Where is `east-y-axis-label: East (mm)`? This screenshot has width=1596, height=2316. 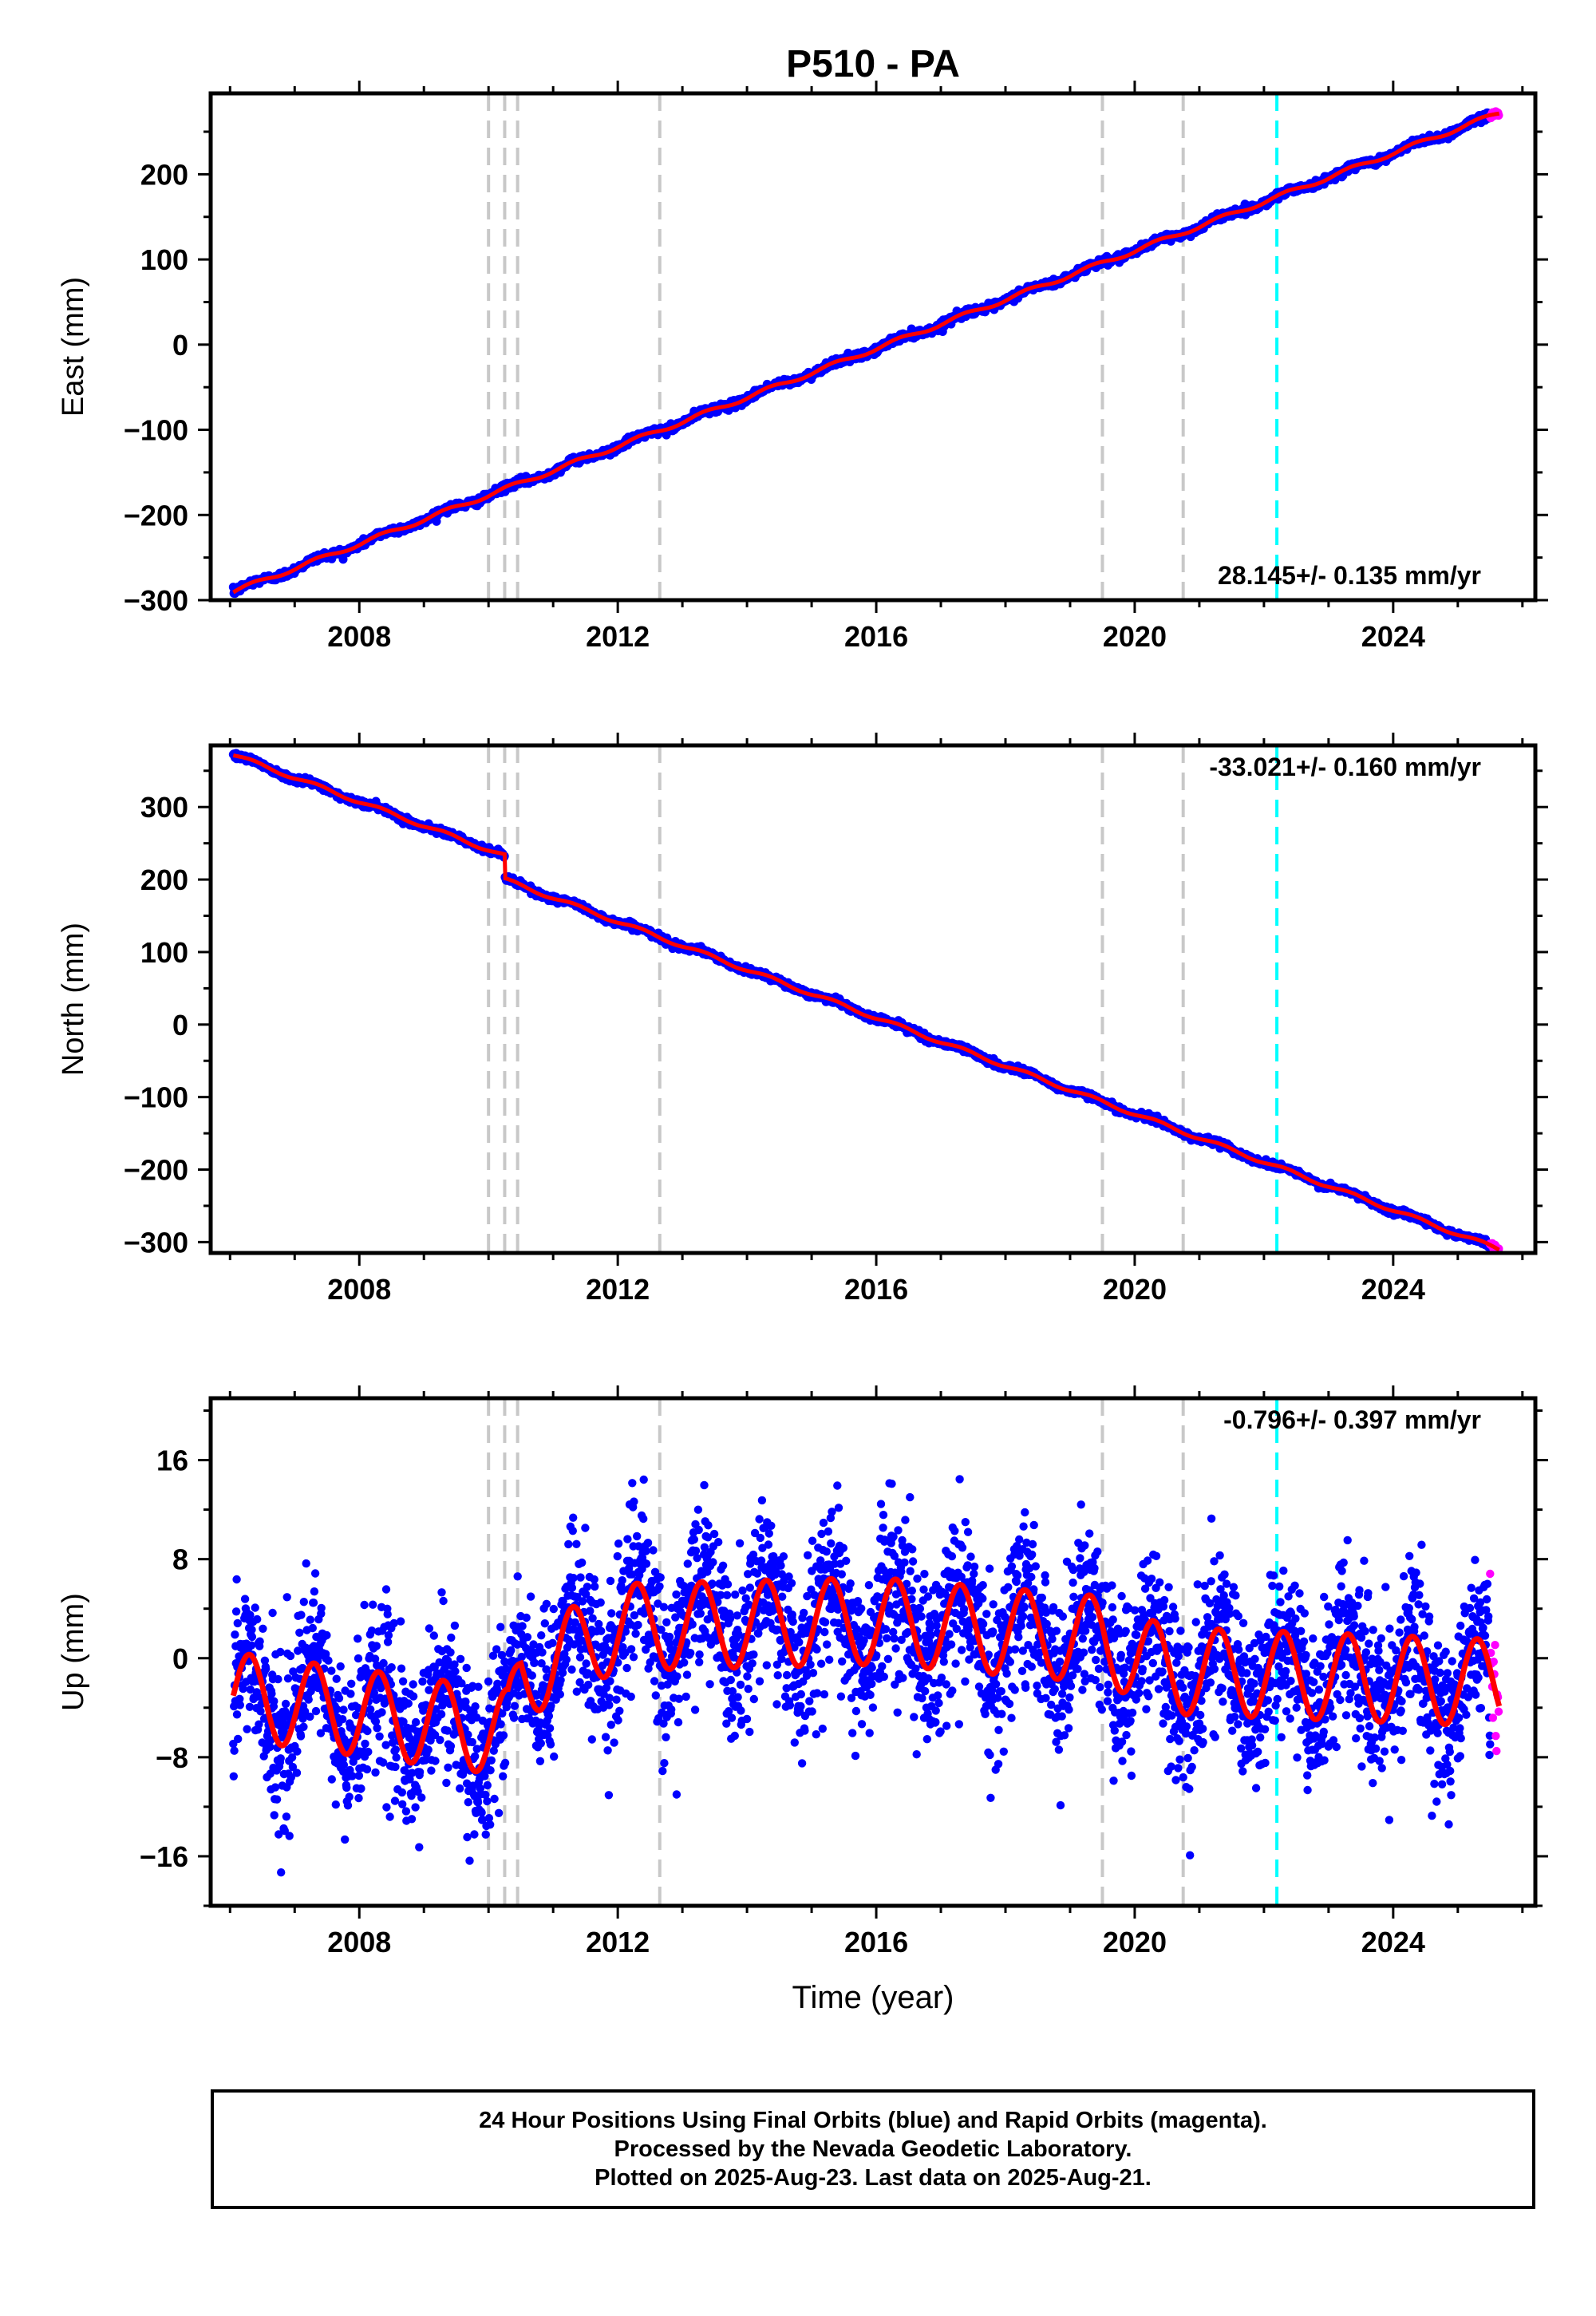 east-y-axis-label: East (mm) is located at coordinates (73, 347).